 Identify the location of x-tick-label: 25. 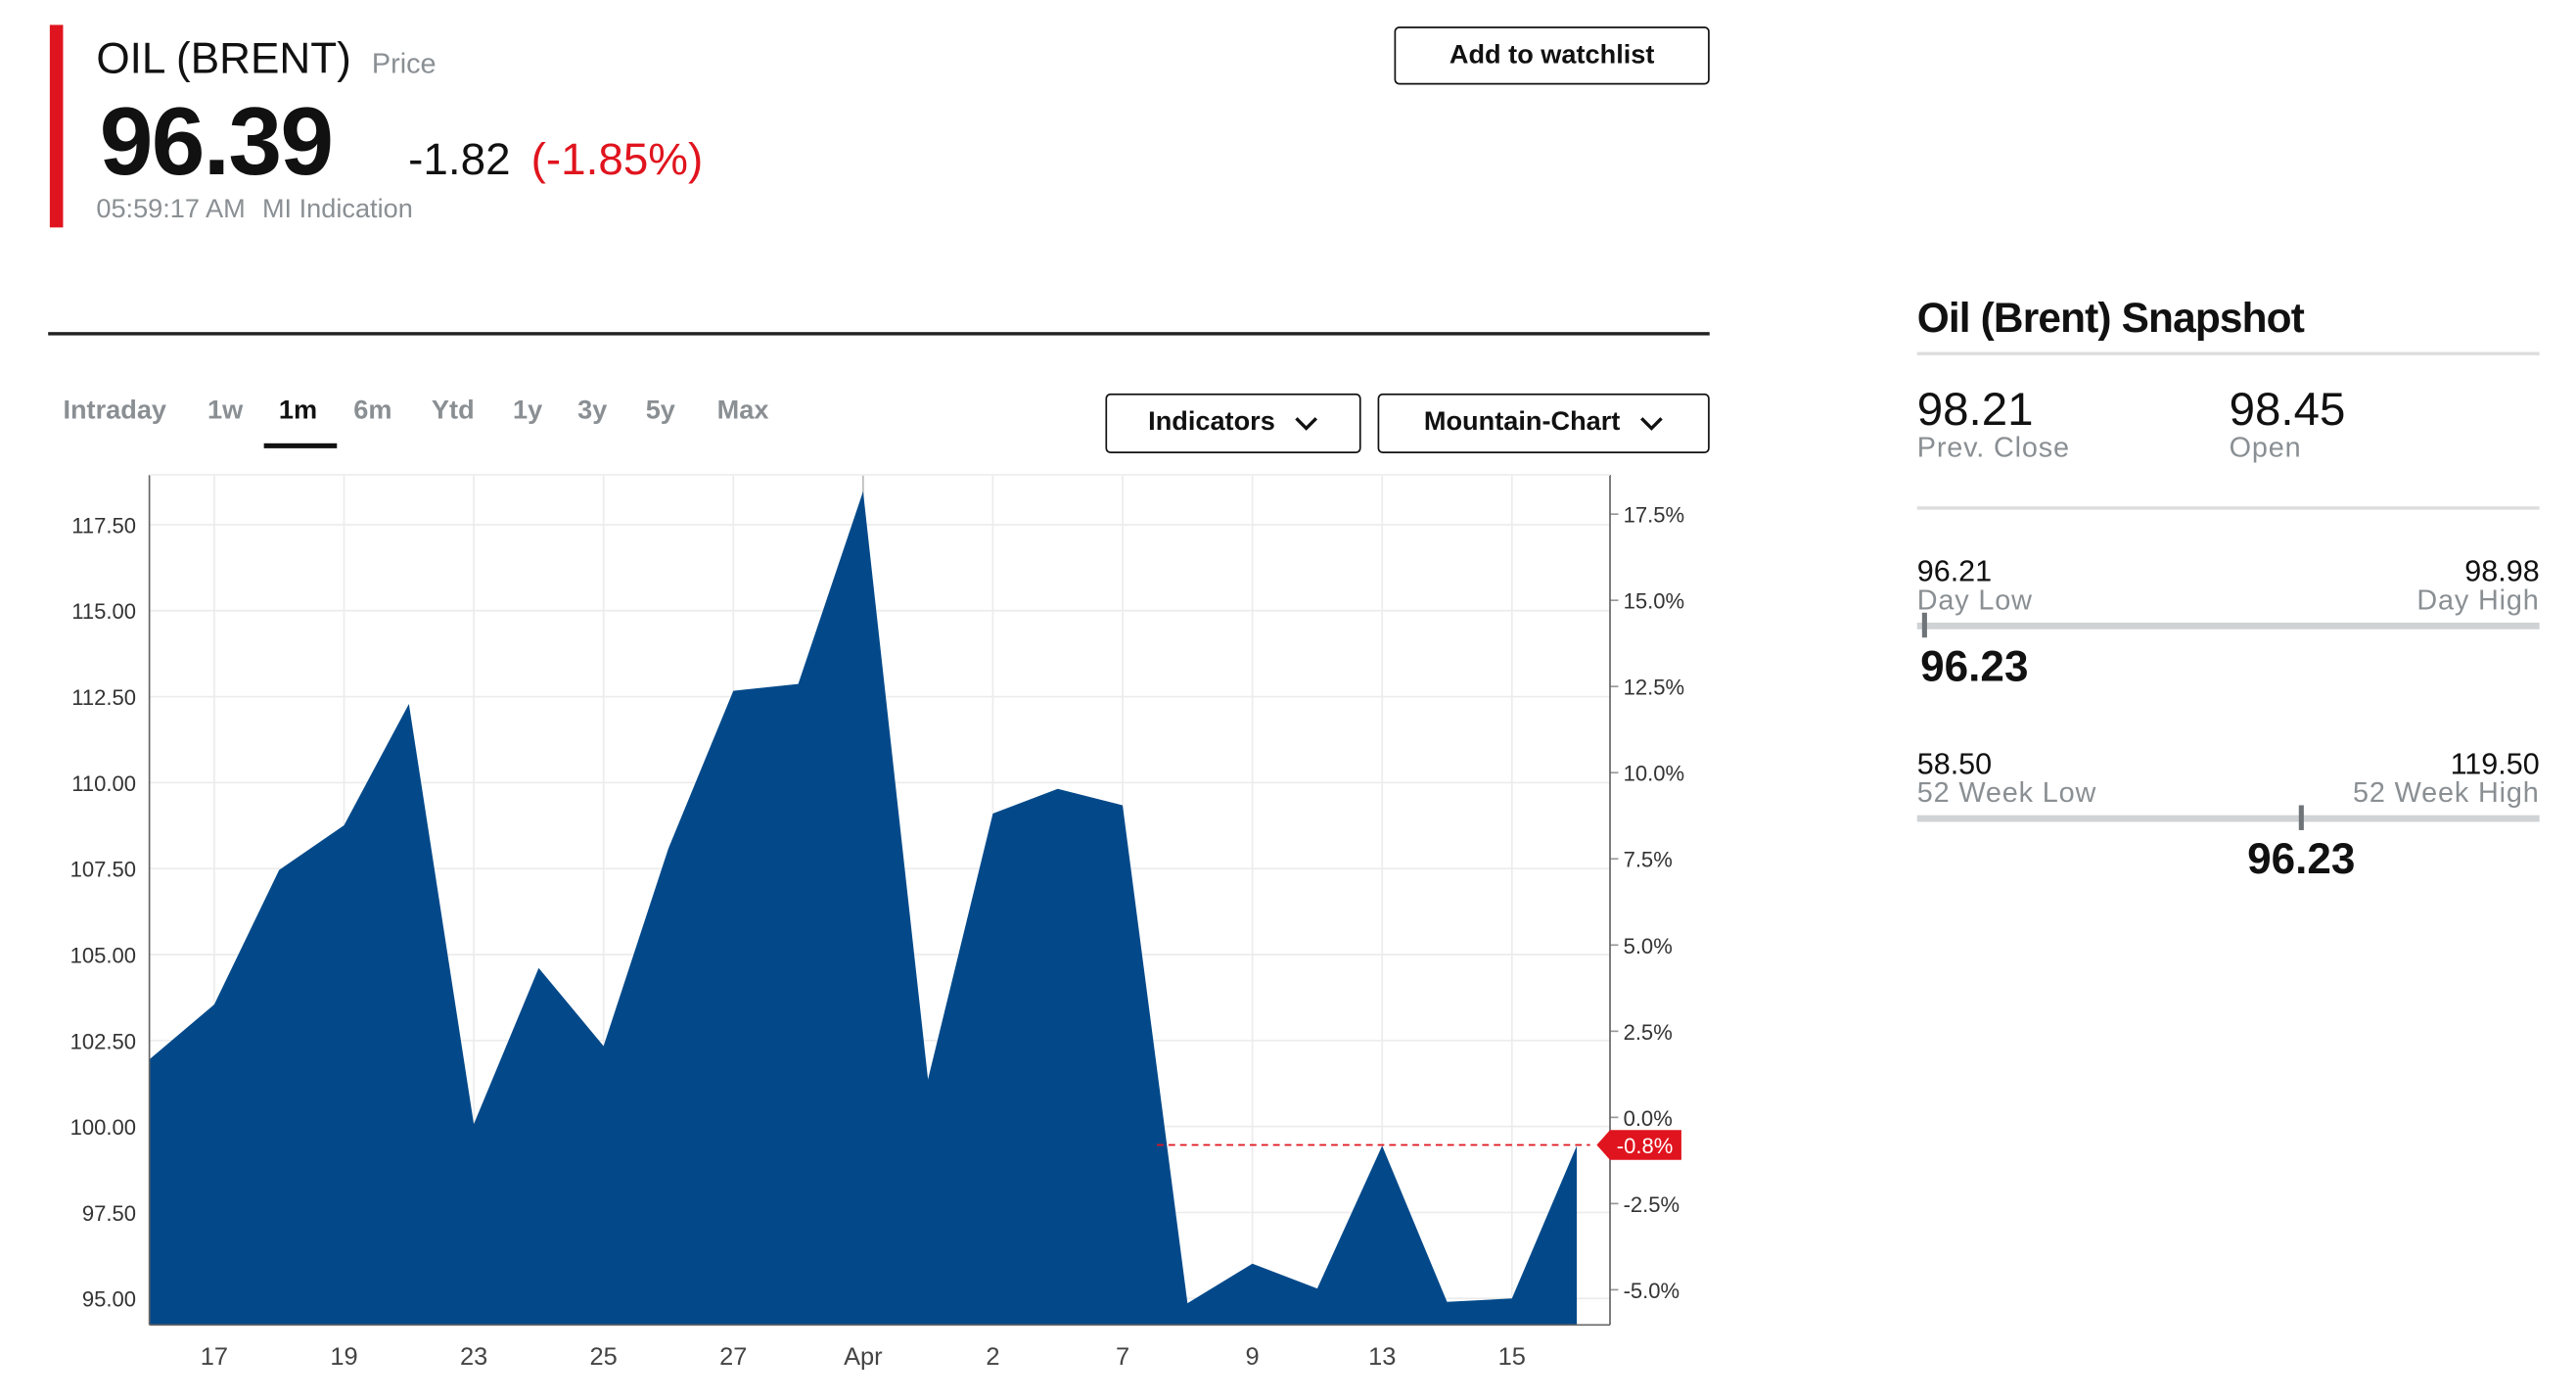
(604, 1357).